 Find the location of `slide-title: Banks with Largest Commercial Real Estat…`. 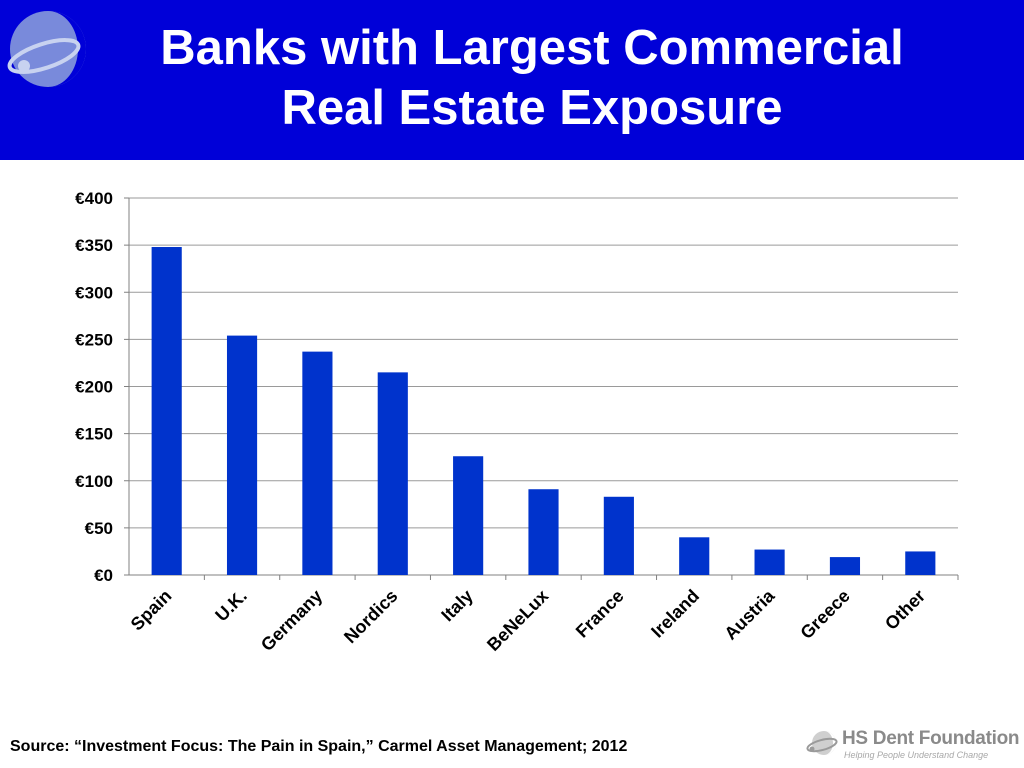

slide-title: Banks with Largest Commercial Real Estat… is located at coordinates (532, 78).